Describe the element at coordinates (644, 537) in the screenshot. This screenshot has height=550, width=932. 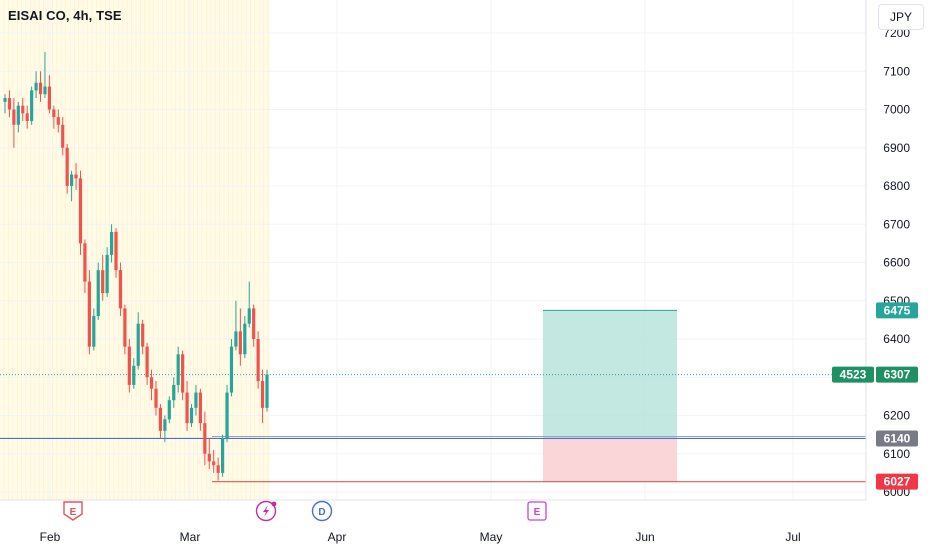
I see `time-tick-label: Jun` at that location.